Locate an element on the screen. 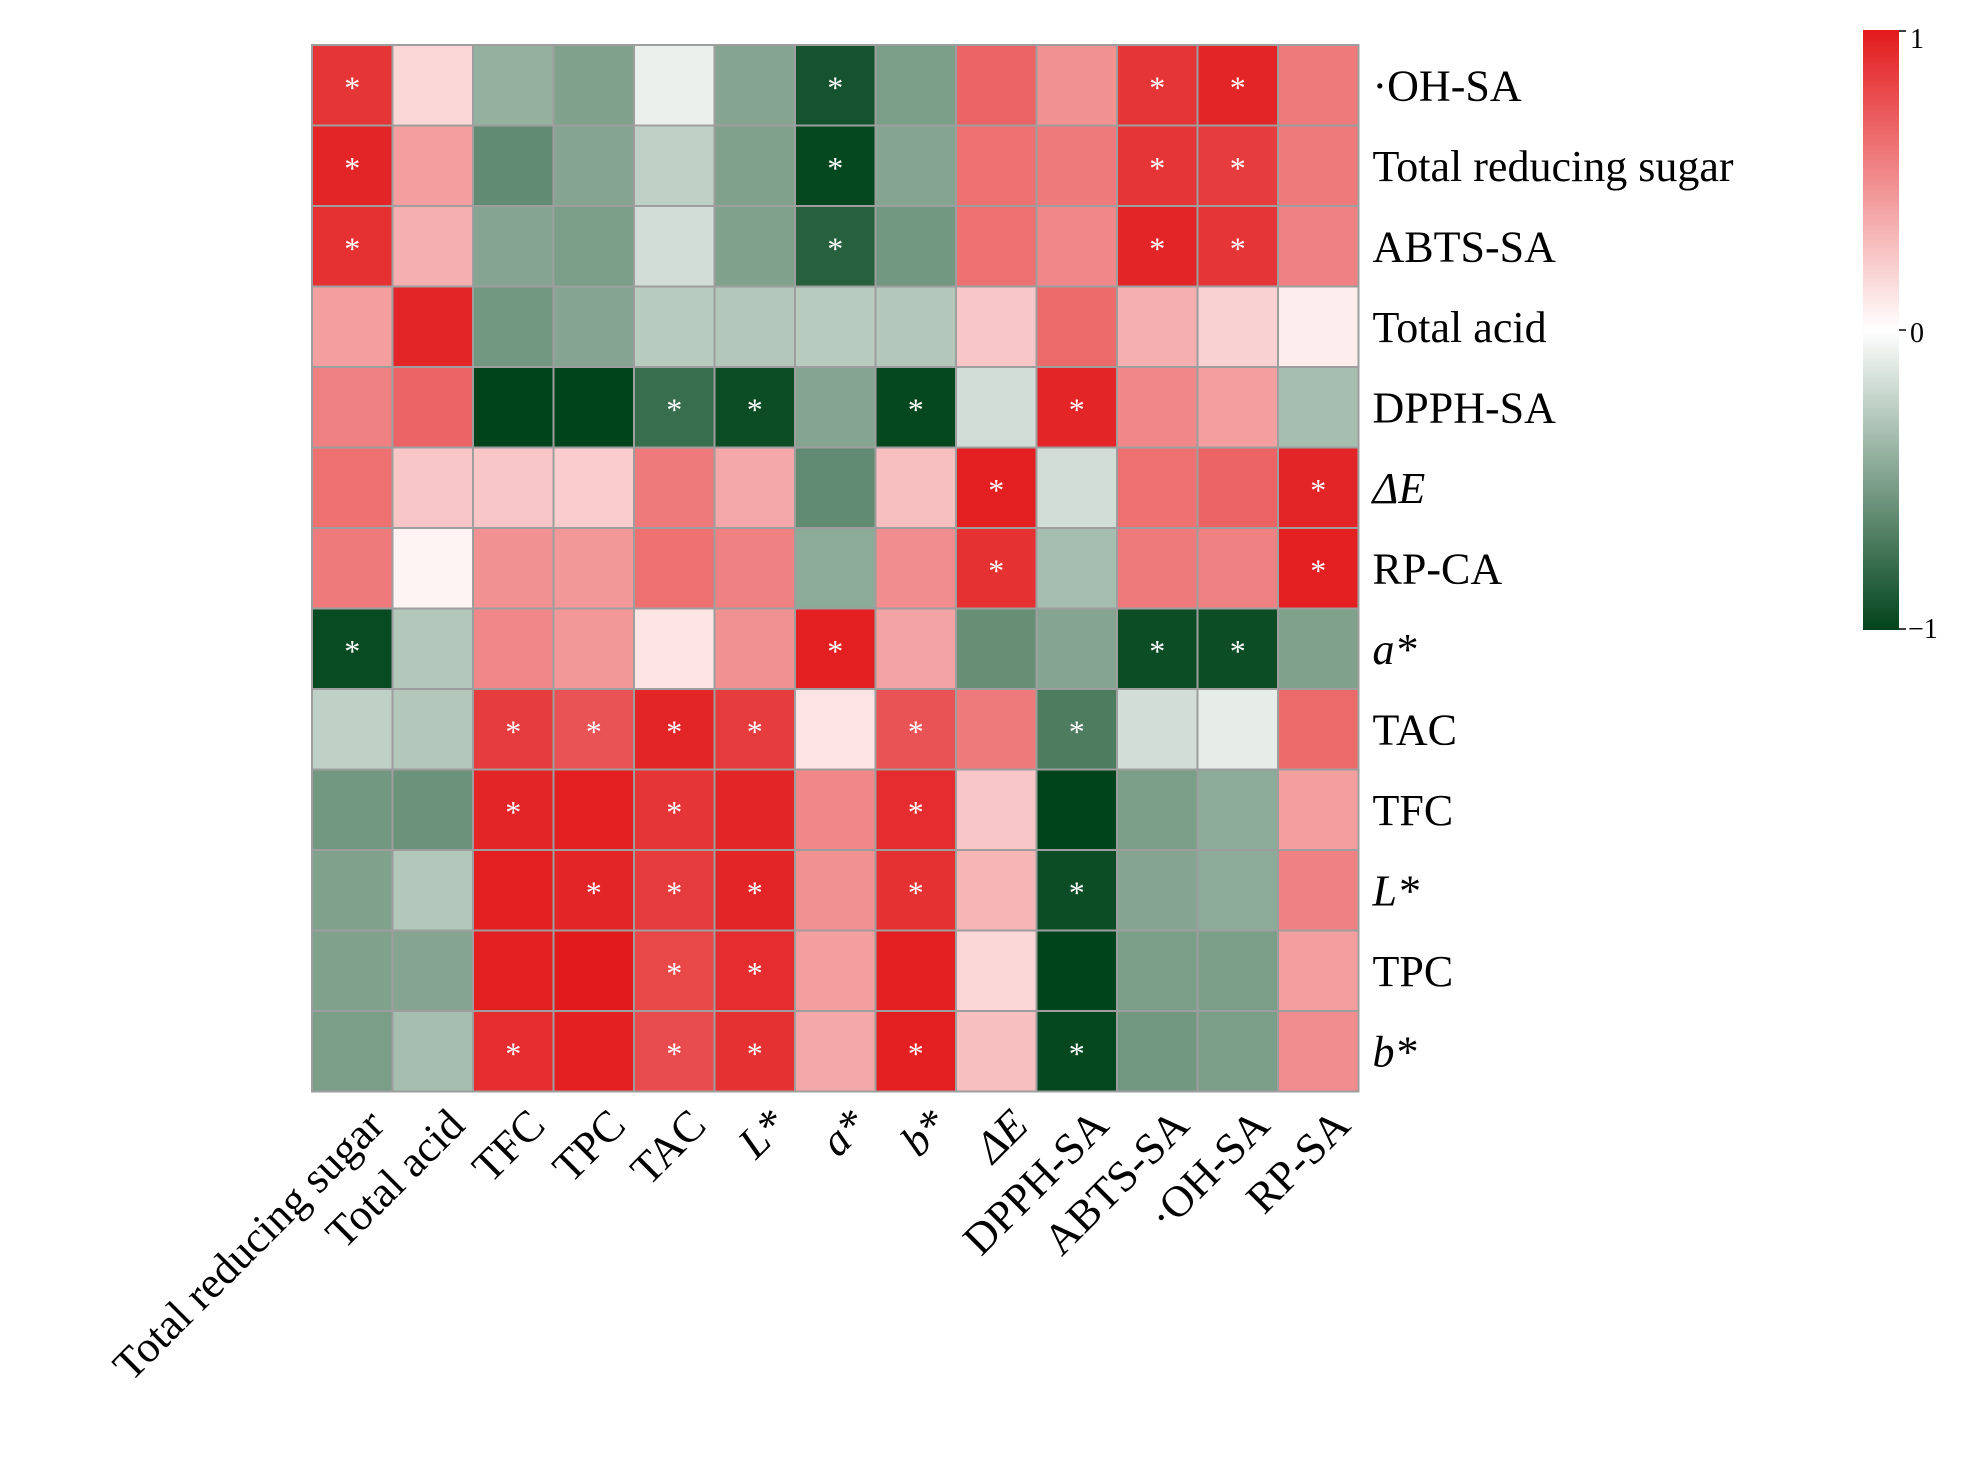  column-label: a* is located at coordinates (844, 1133).